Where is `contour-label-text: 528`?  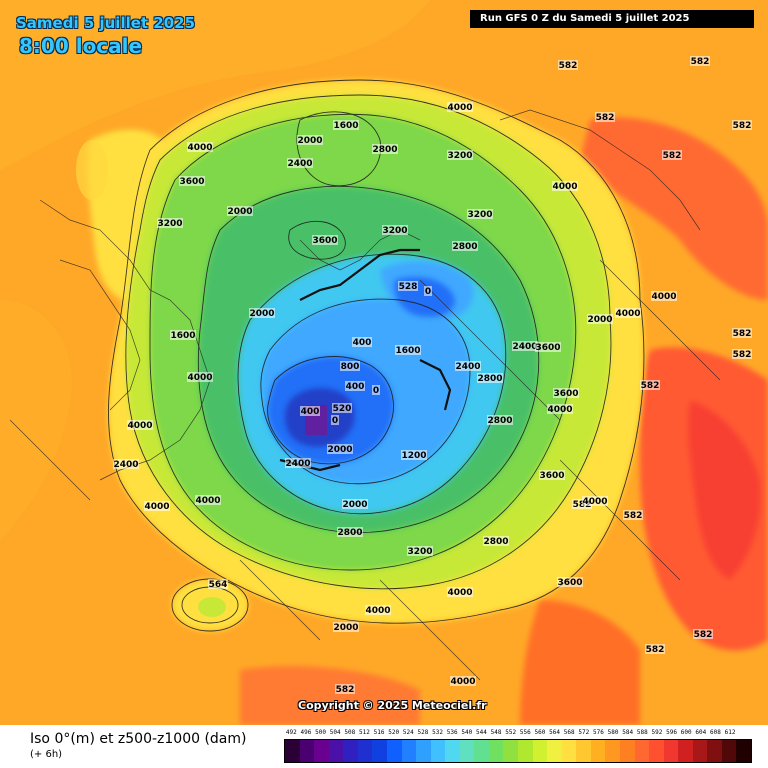 contour-label-text: 528 is located at coordinates (408, 287).